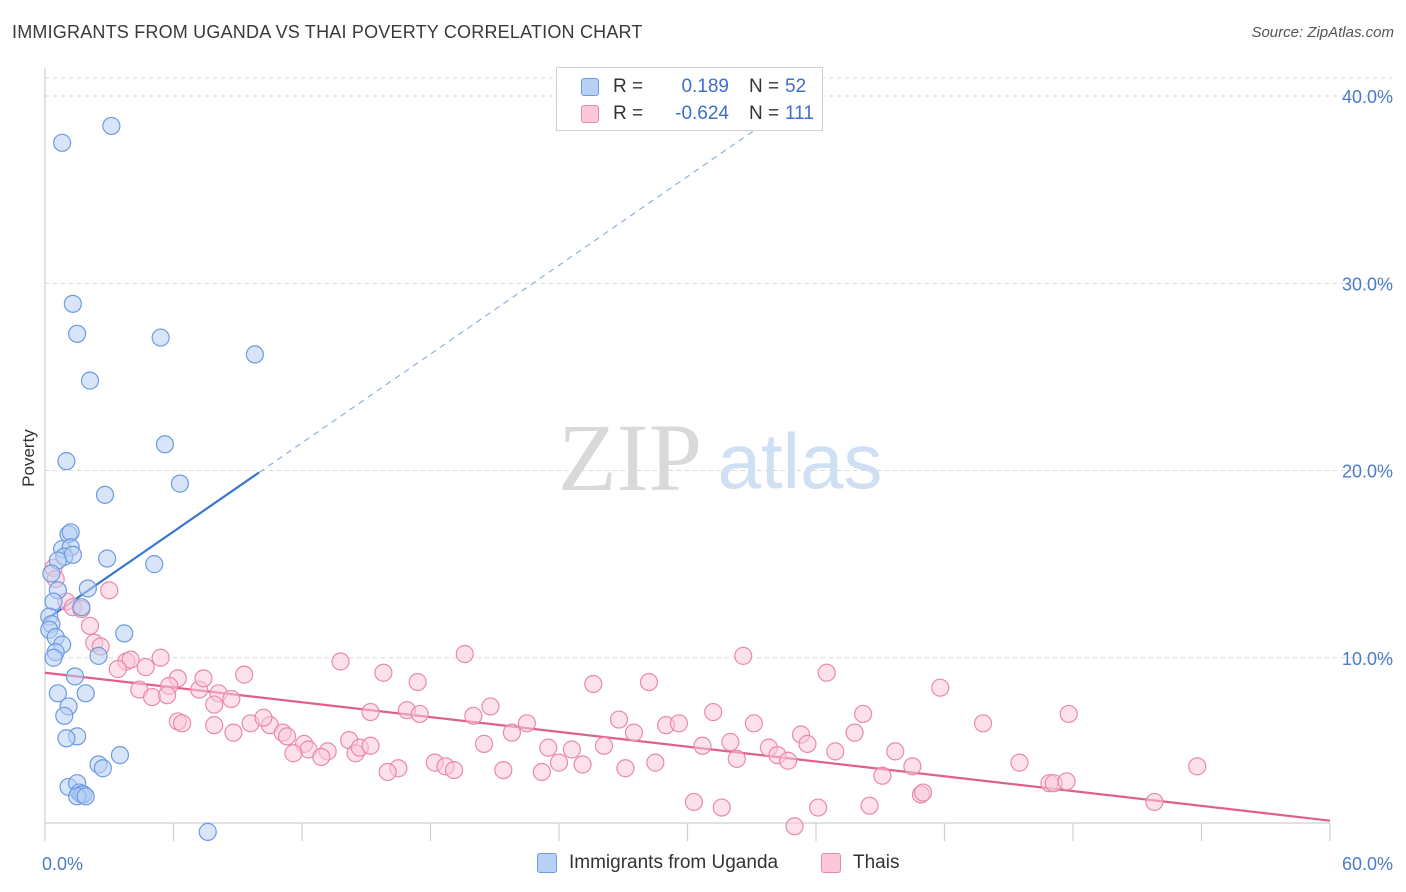 The image size is (1406, 892). Describe the element at coordinates (720, 457) in the screenshot. I see `watermark: ZIP atlas` at that location.